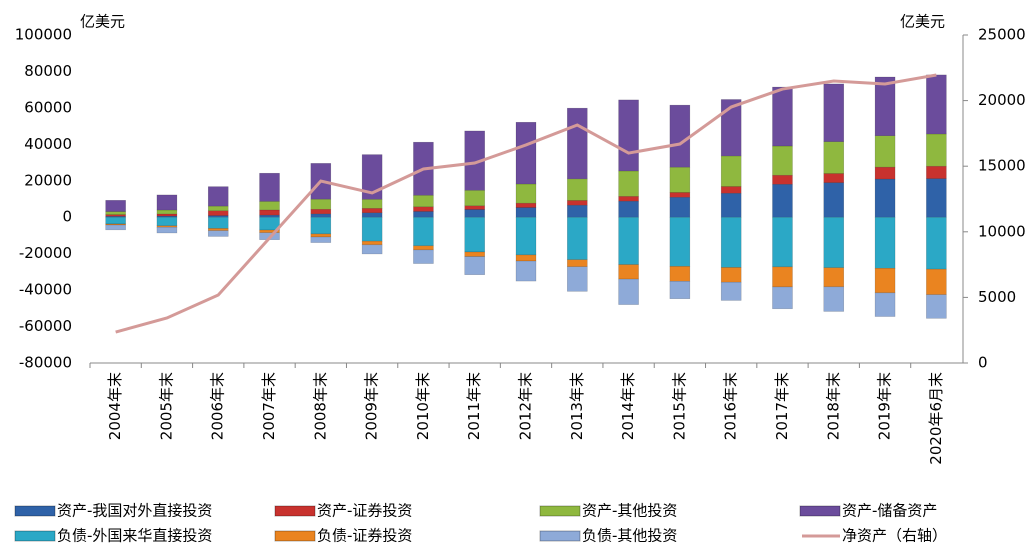 This screenshot has width=1036, height=545. Describe the element at coordinates (48, 71) in the screenshot. I see `y-tick-label: 80000` at that location.